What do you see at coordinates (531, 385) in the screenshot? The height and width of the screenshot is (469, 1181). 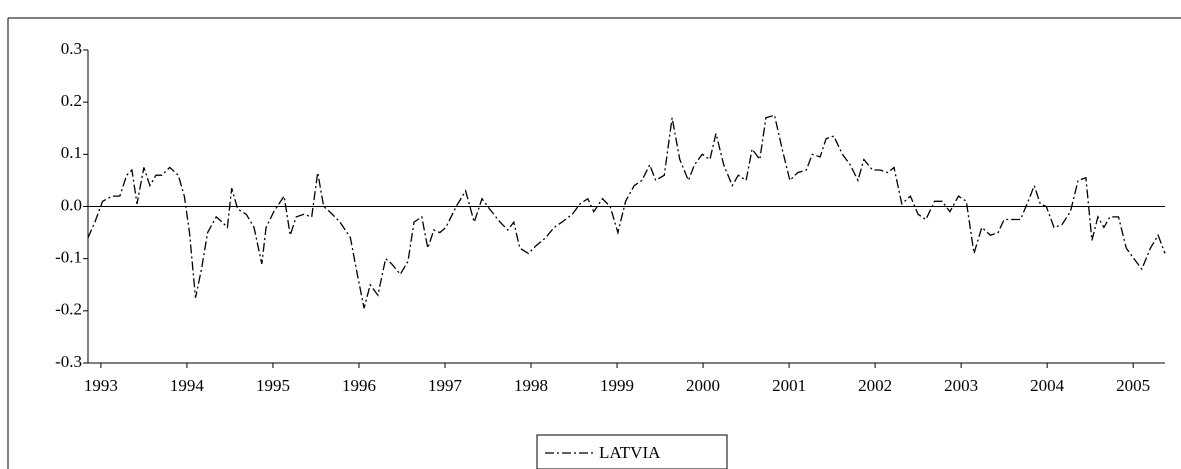 I see `x-tick-label: 1998` at bounding box center [531, 385].